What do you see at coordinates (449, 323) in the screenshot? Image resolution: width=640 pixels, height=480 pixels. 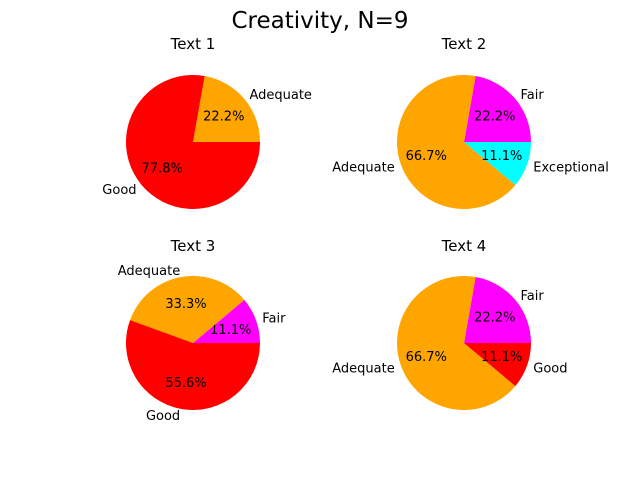 I see `pie-chart-4: Text 4 22.2% Fair 66.7% Adequate 11.1% Good` at bounding box center [449, 323].